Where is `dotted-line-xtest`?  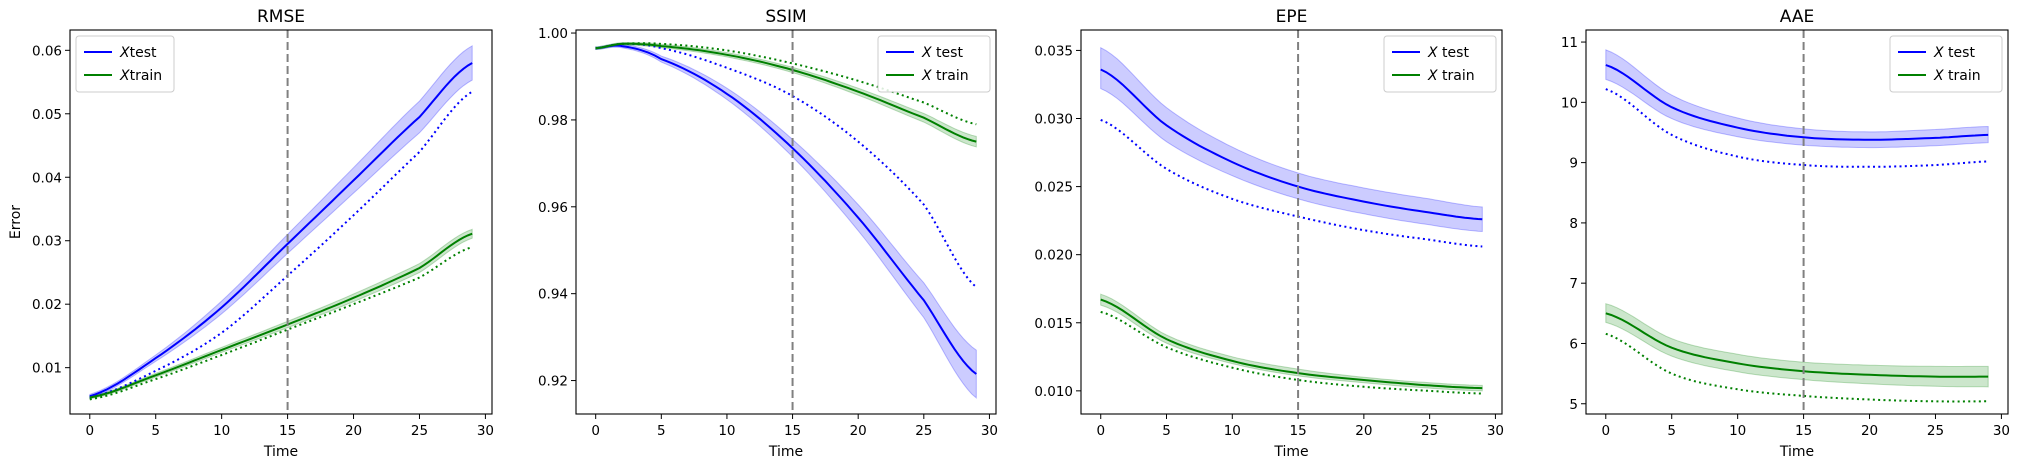 dotted-line-xtest is located at coordinates (1797, 128).